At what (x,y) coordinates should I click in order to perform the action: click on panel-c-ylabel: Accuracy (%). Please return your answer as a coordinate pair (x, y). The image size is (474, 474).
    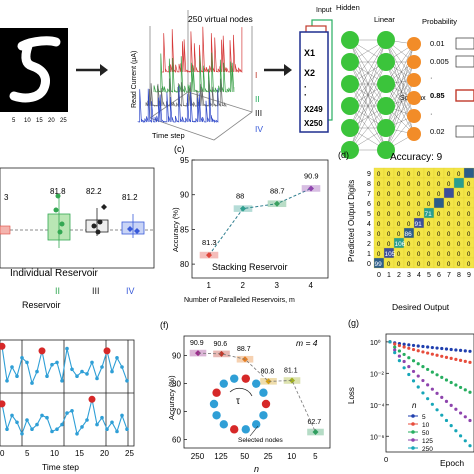
    Looking at the image, I should click on (175, 229).